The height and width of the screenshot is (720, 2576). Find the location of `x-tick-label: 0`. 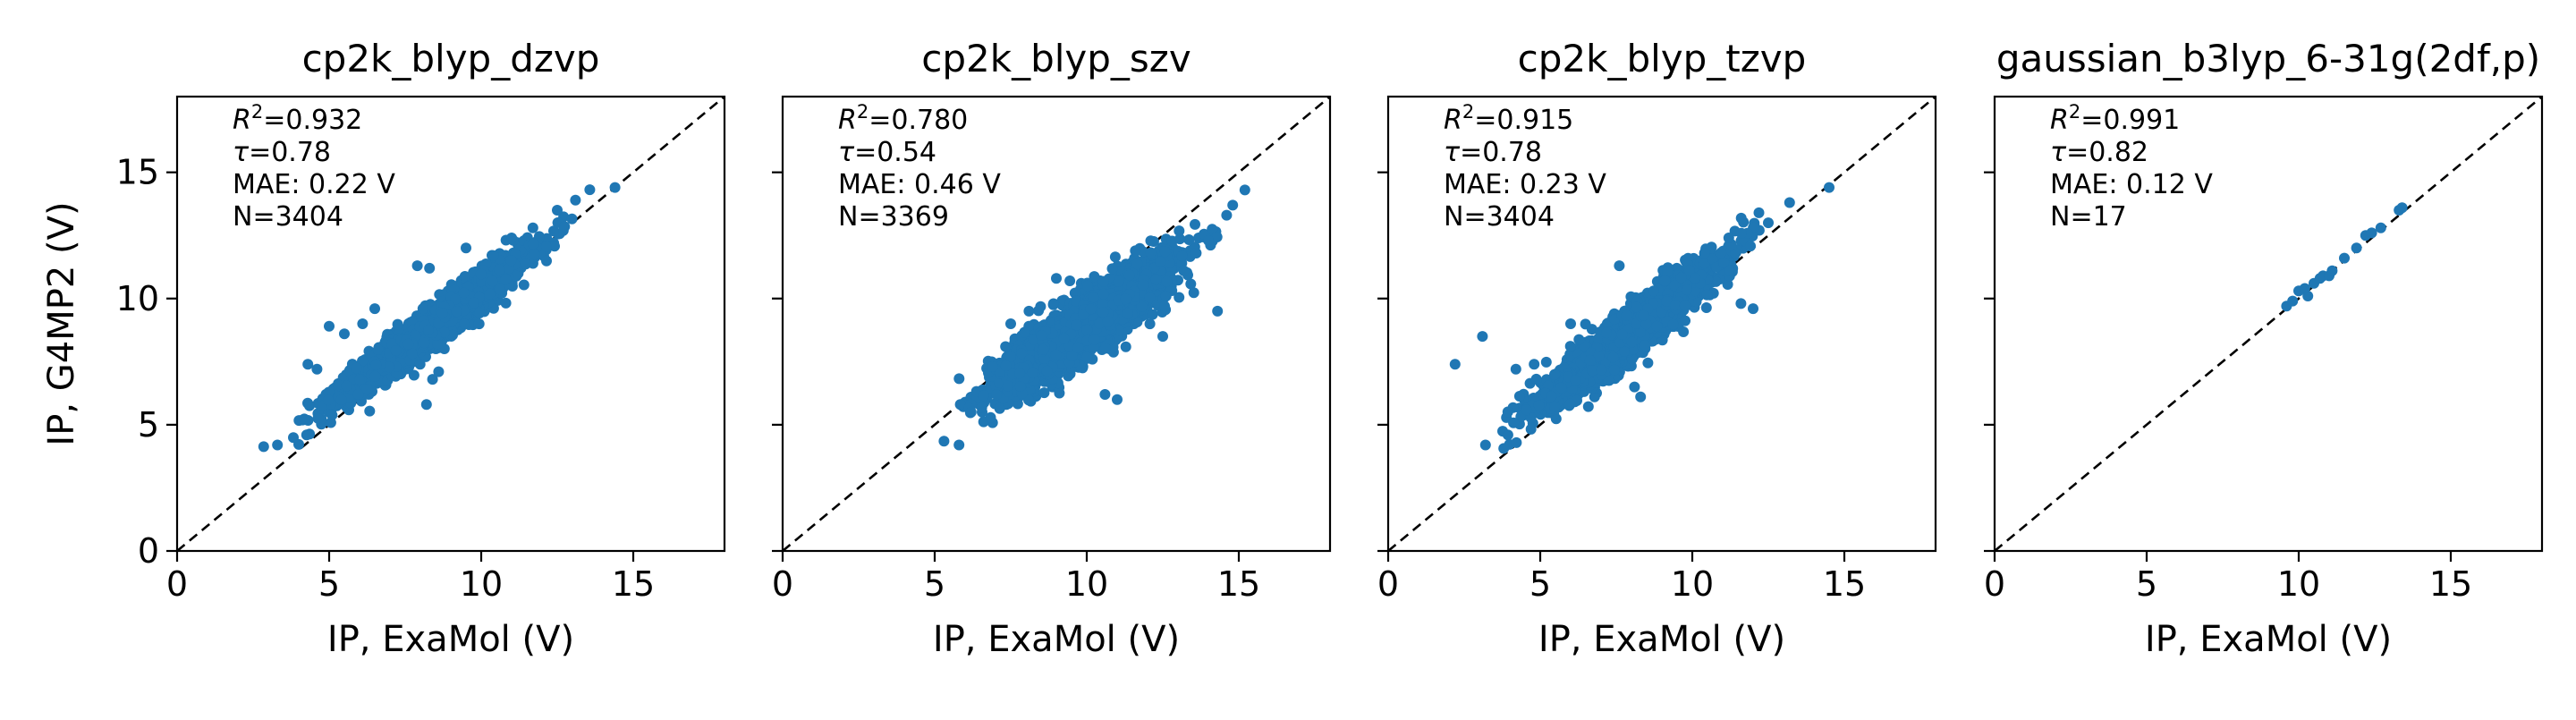

x-tick-label: 0 is located at coordinates (177, 584).